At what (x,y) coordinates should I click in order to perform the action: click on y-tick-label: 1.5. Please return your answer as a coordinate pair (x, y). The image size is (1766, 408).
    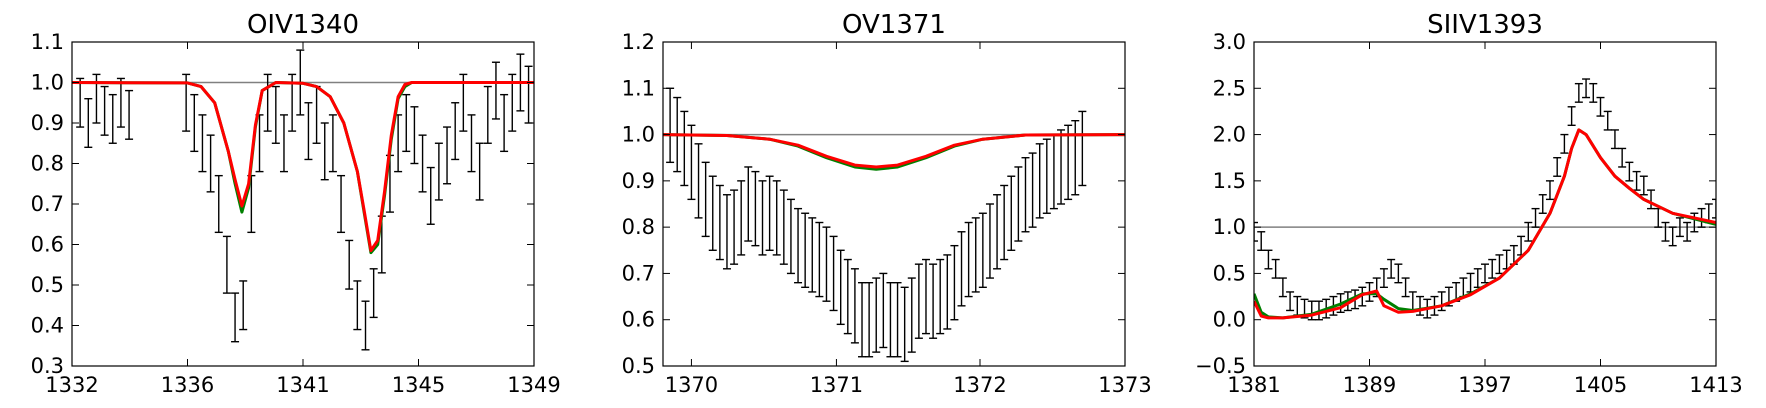
    Looking at the image, I should click on (1229, 181).